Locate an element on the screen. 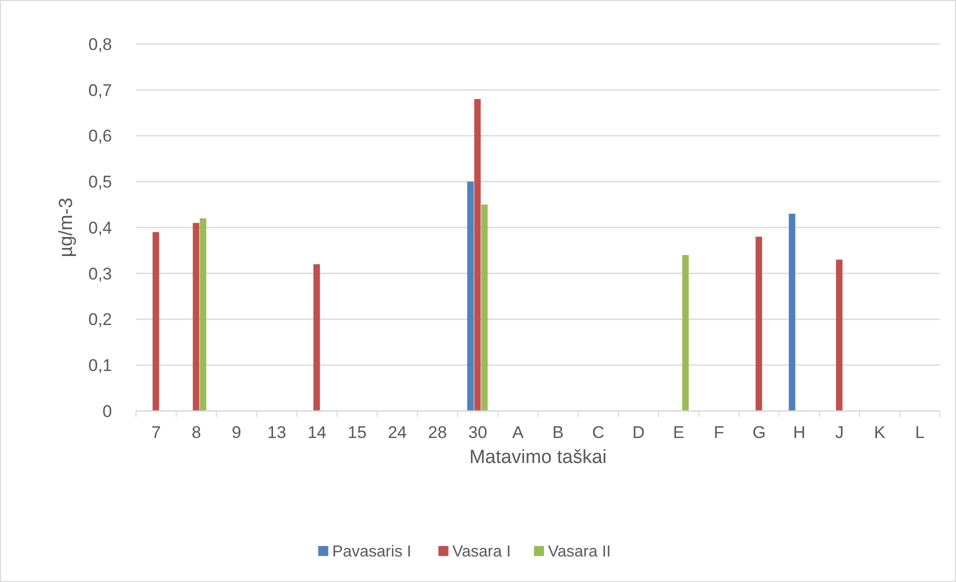 The image size is (956, 582). x-tick-label: 9 is located at coordinates (237, 432).